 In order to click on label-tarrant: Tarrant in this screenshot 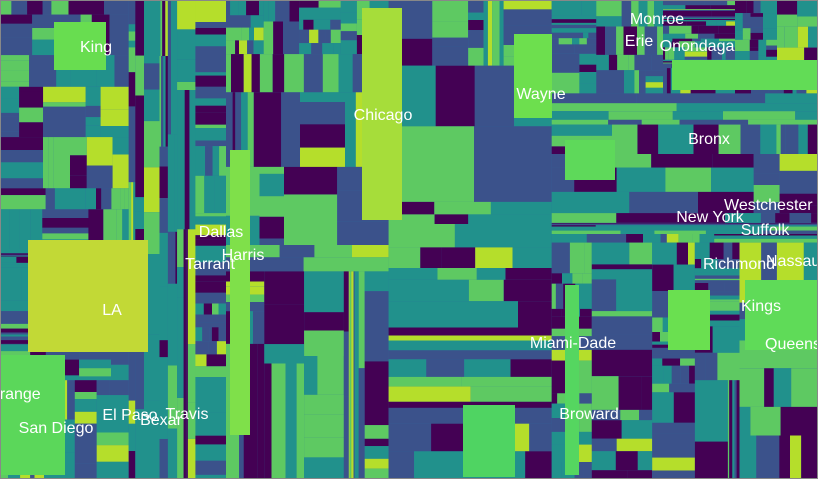, I will do `click(210, 264)`.